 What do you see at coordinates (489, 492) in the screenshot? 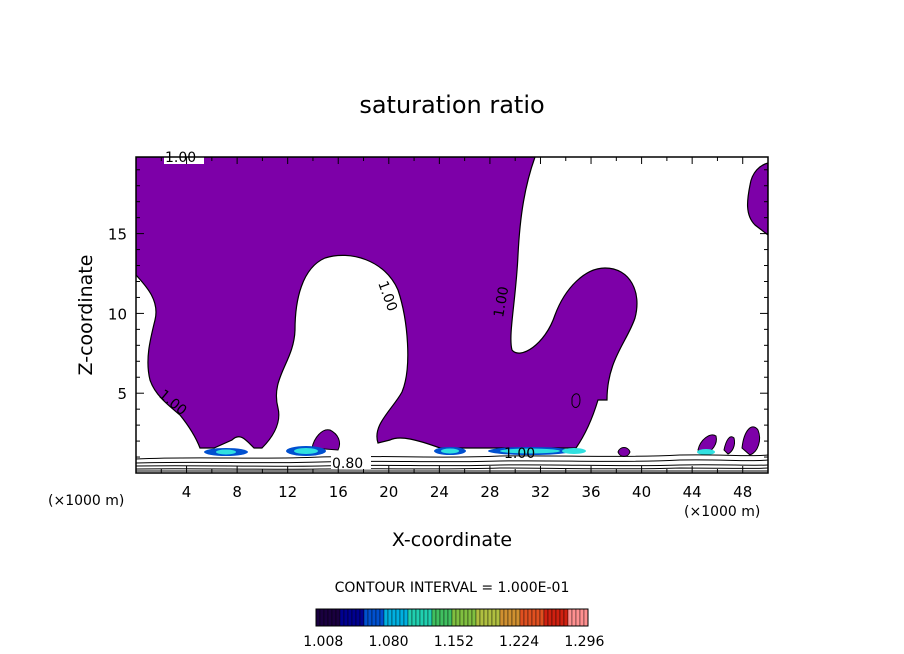
I see `x-tick-label: 28` at bounding box center [489, 492].